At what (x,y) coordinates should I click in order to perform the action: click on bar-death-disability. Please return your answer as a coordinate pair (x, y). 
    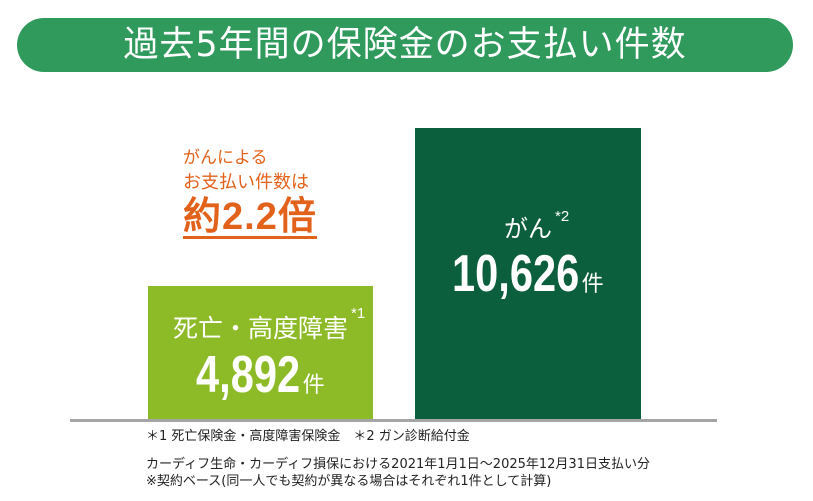
    Looking at the image, I should click on (260, 352).